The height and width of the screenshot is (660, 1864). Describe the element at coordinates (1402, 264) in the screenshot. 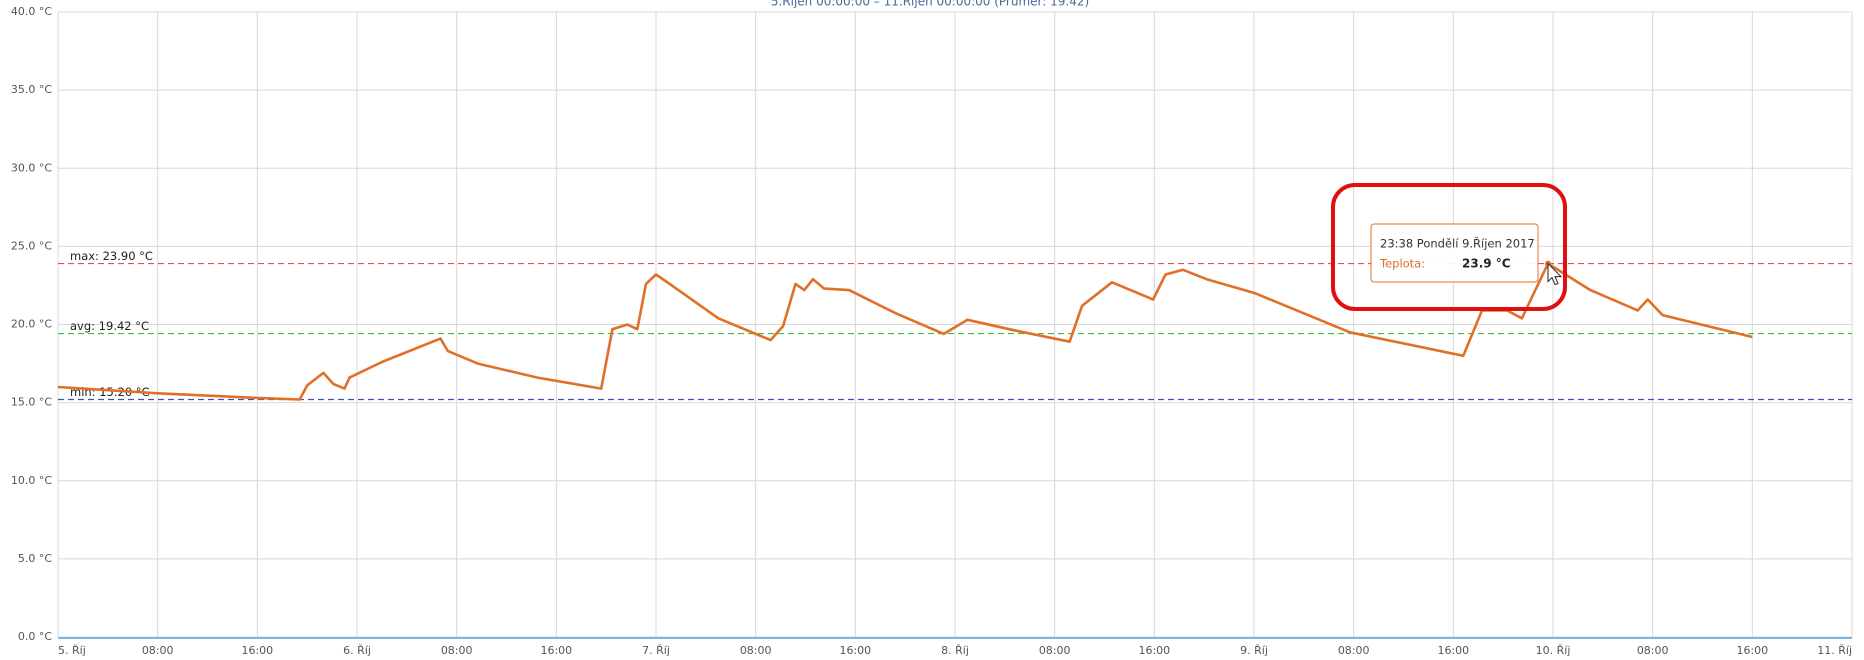

I see `tooltip-label: Teplota:` at that location.